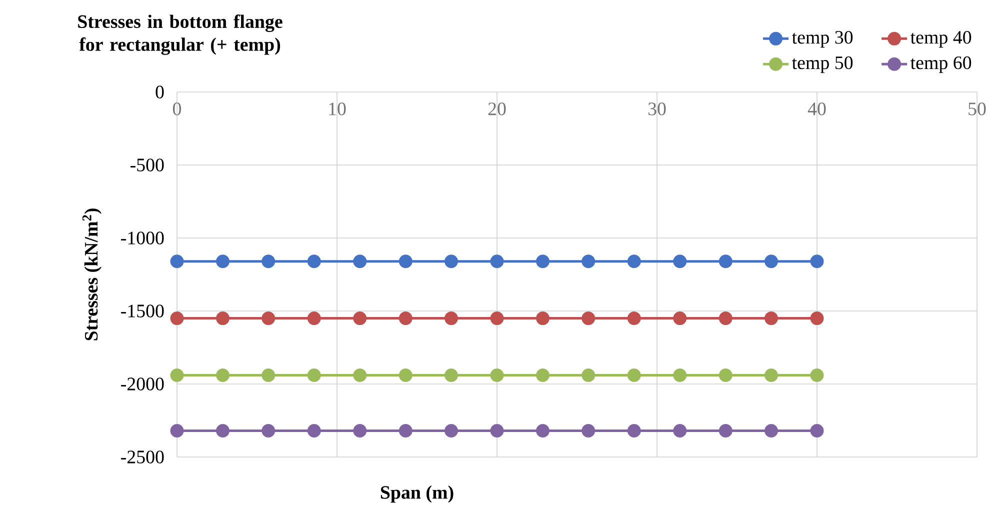  I want to click on legend-label: temp 60, so click(941, 65).